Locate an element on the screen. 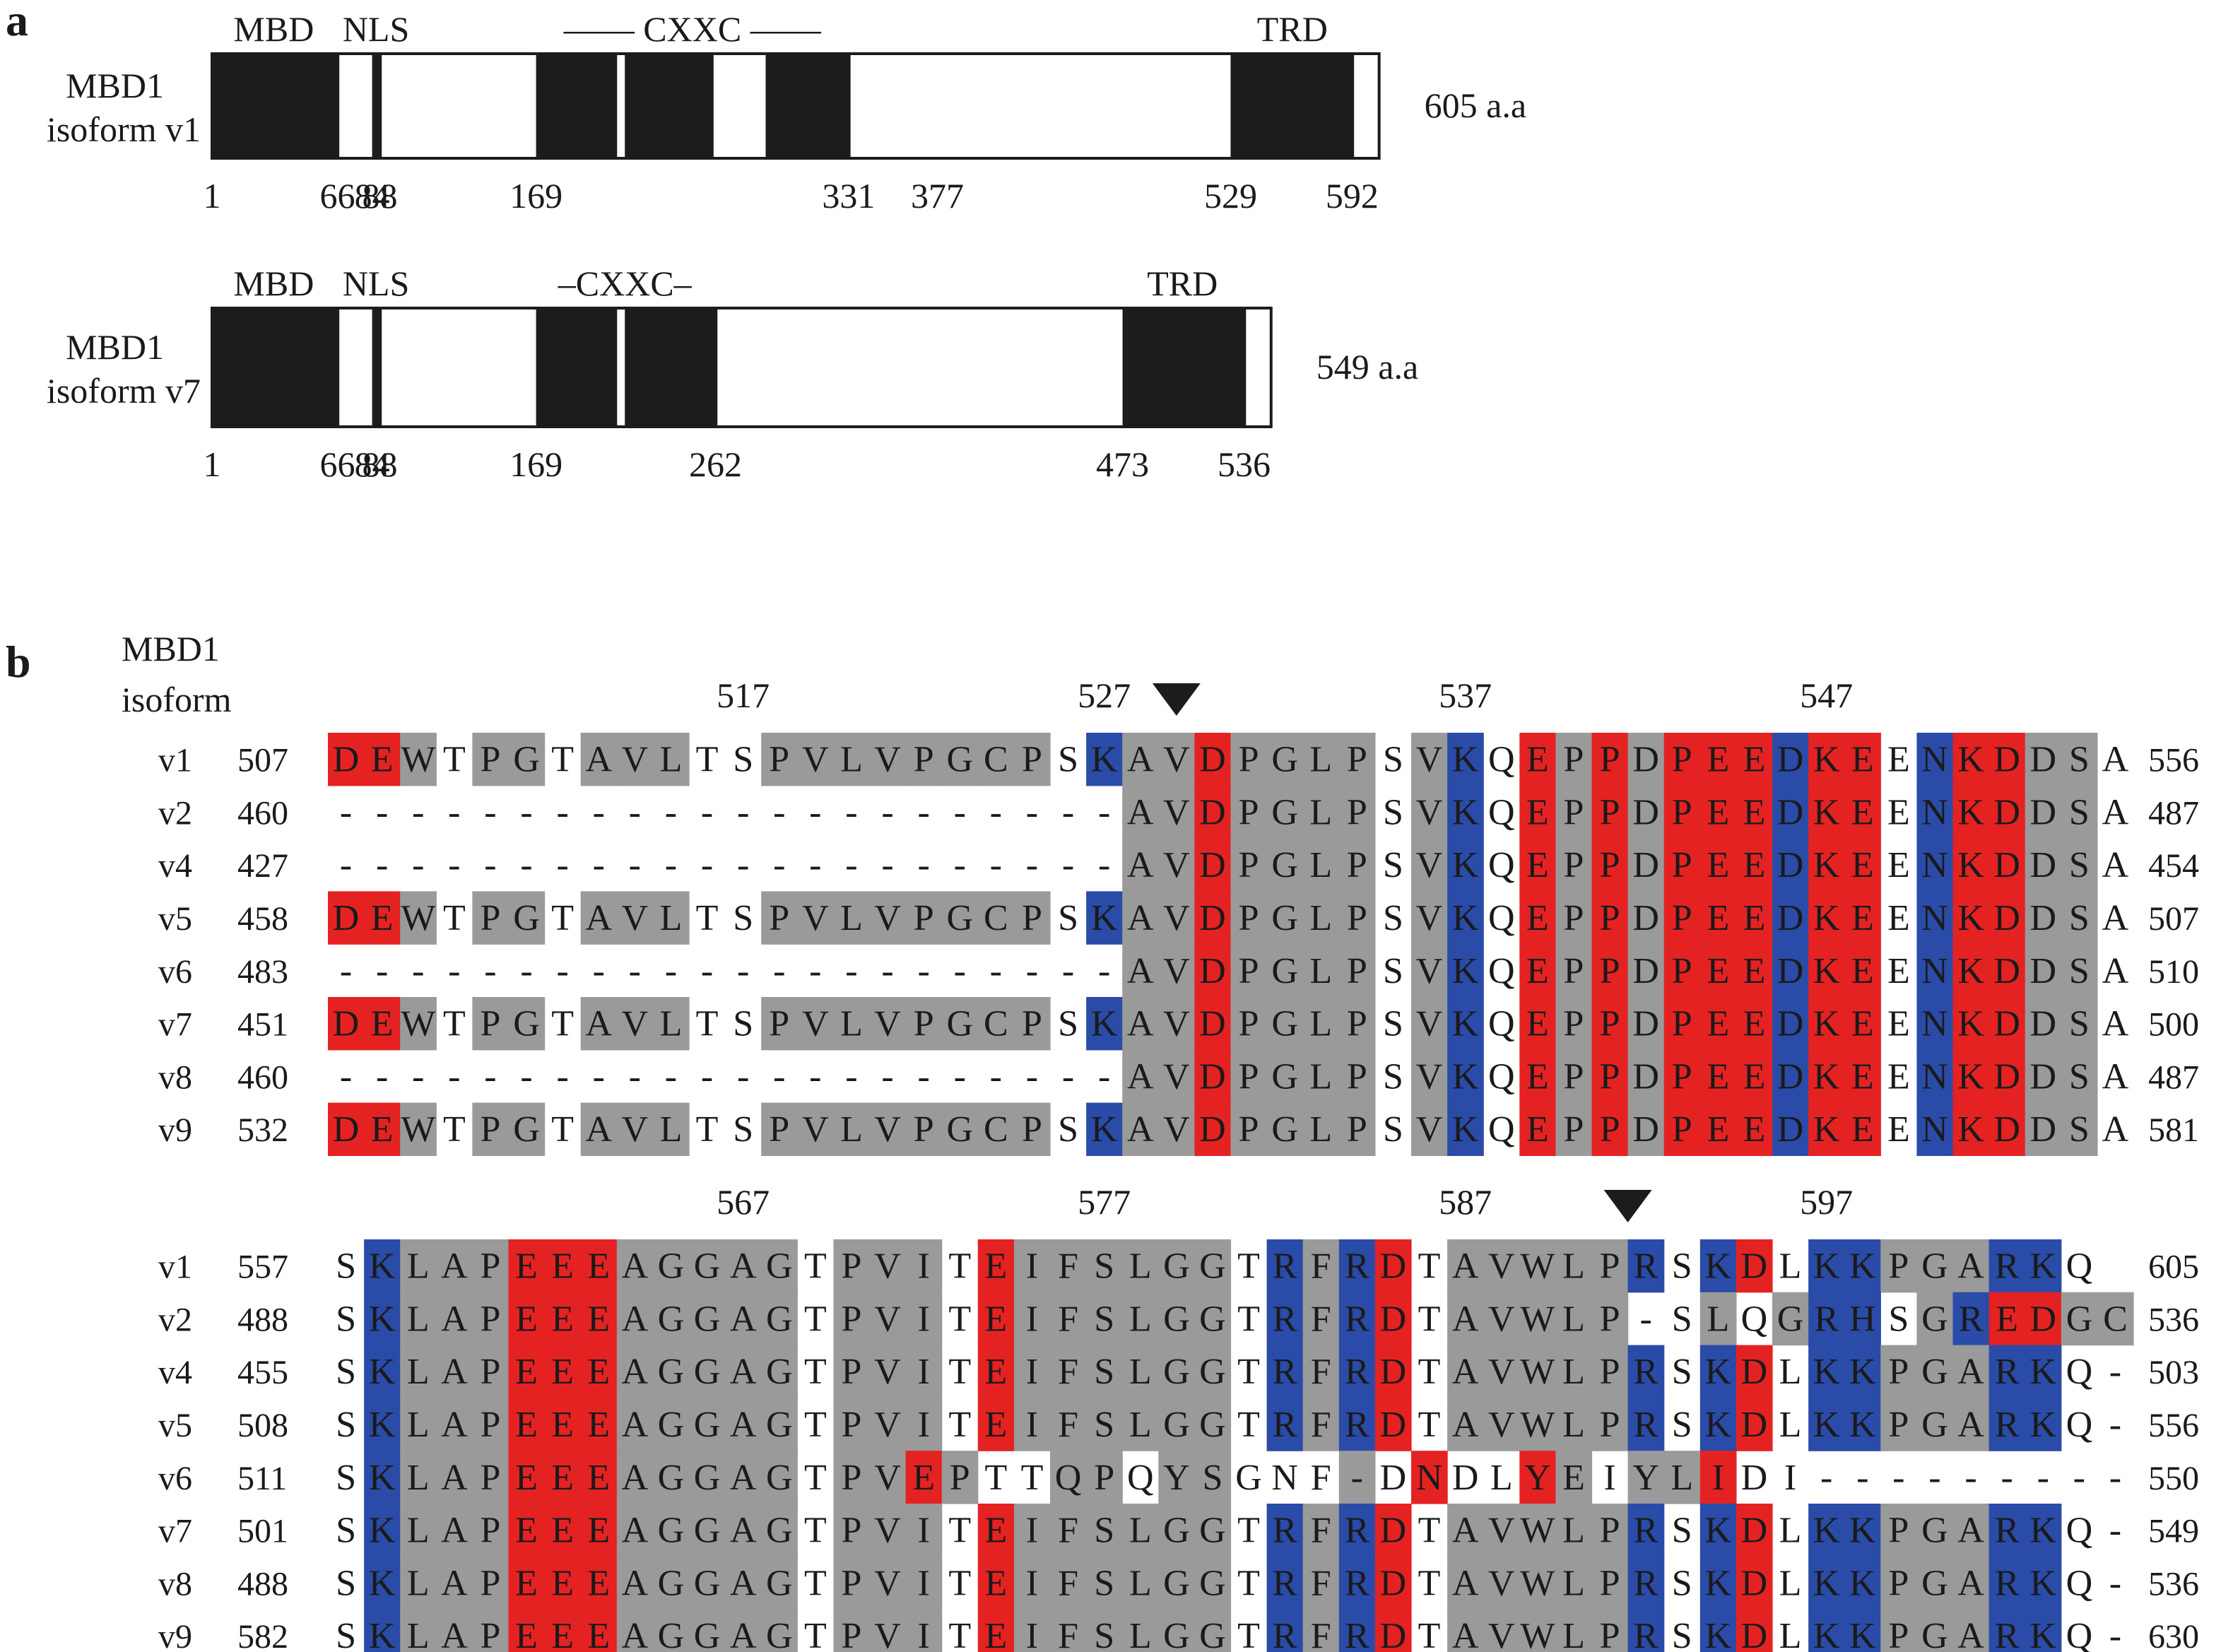 The height and width of the screenshot is (1652, 2221). row-end-position: 510 is located at coordinates (2173, 972).